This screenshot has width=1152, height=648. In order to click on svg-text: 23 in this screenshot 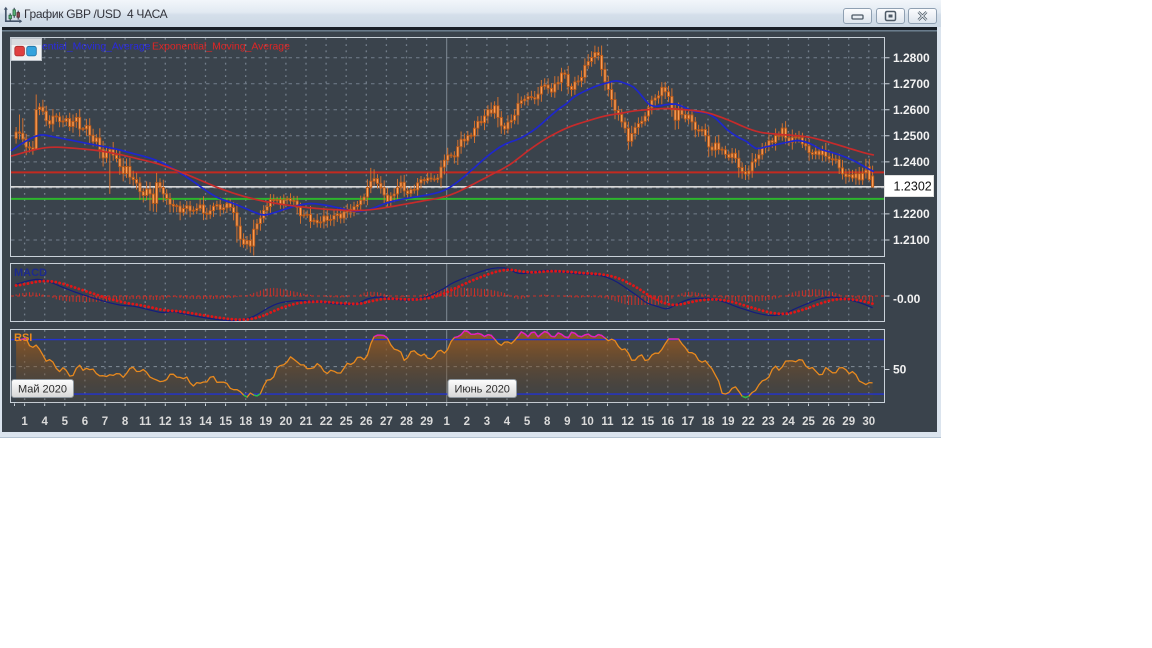, I will do `click(768, 422)`.